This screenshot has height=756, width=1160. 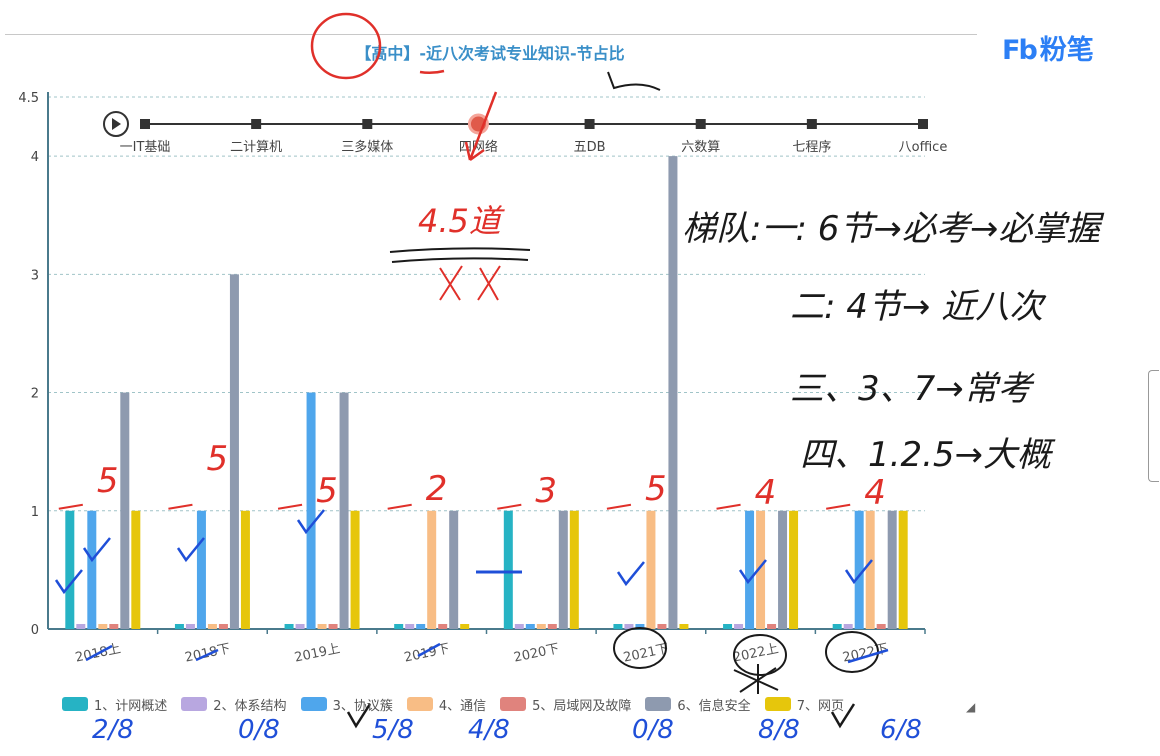 What do you see at coordinates (481, 126) in the screenshot?
I see `ink-arrow` at bounding box center [481, 126].